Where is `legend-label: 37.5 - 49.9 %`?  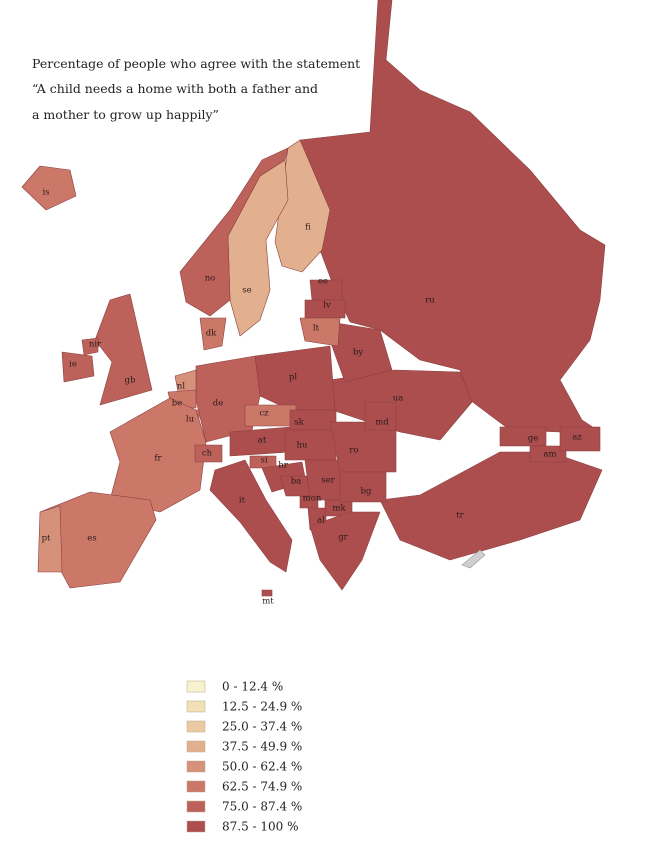
legend-label: 37.5 - 49.9 % is located at coordinates (262, 747).